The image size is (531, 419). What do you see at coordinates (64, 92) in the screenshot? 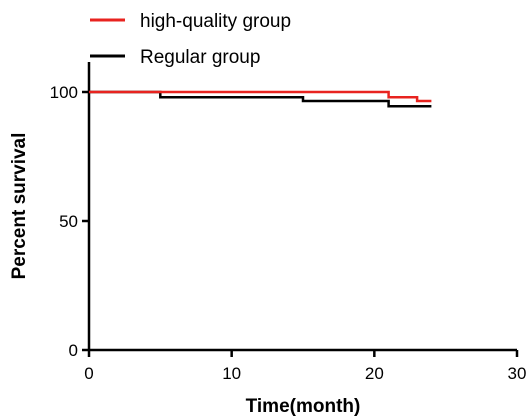
I see `y-tick-label-100: 100` at bounding box center [64, 92].